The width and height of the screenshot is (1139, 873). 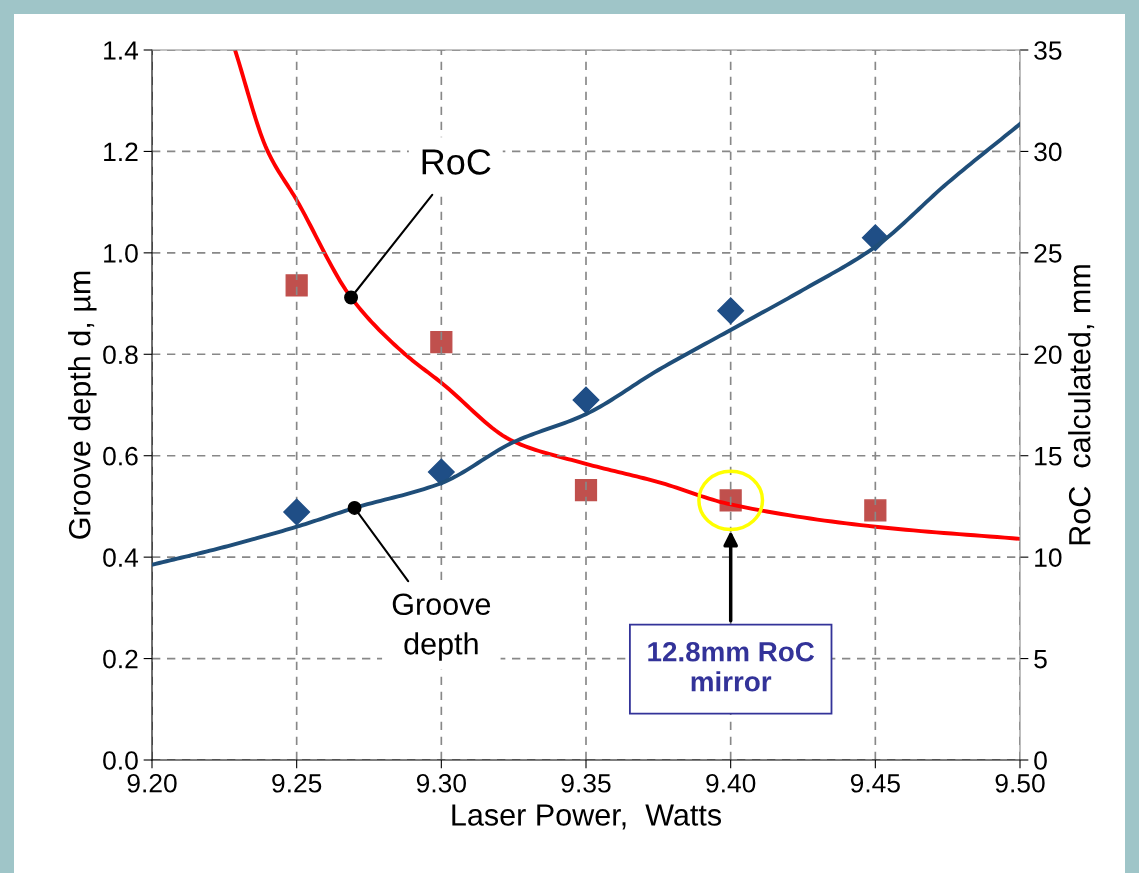 I want to click on y-tick-label: 0.0, so click(x=120, y=760).